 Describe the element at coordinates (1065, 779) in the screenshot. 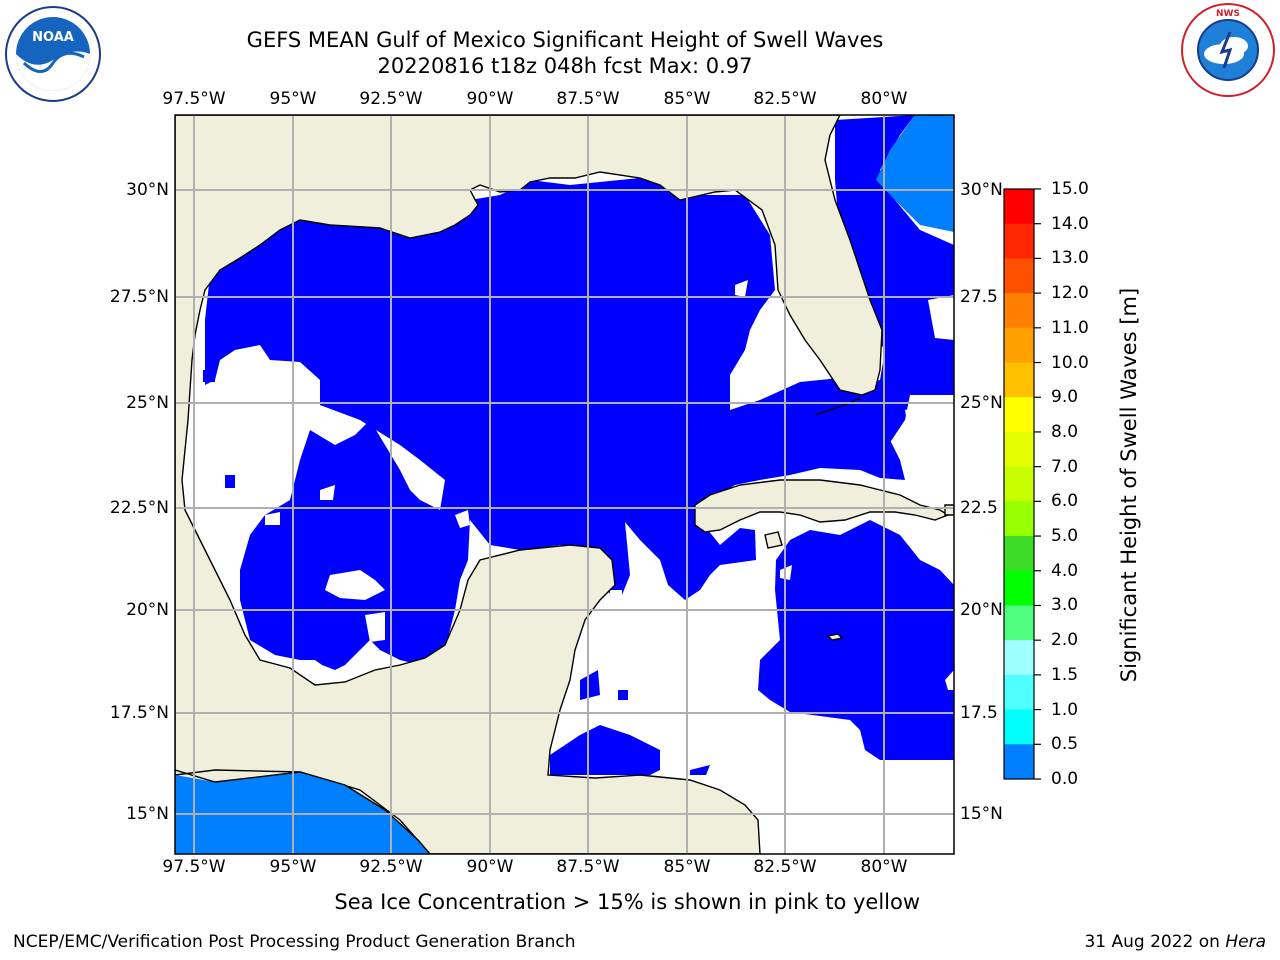

I see `colorbar-tick-label: 0.0` at that location.